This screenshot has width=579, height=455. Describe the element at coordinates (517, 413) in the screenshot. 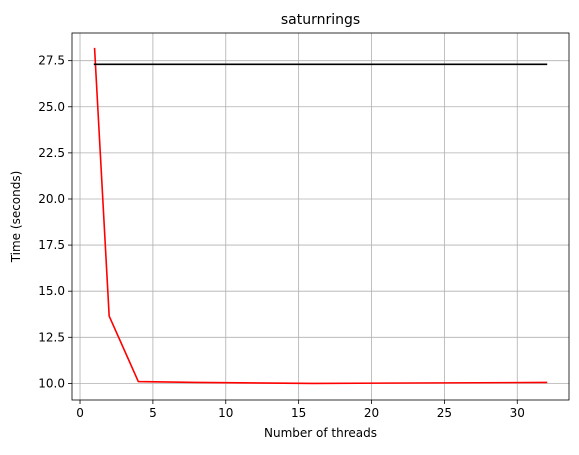

I see `x-tick-label: 30` at that location.